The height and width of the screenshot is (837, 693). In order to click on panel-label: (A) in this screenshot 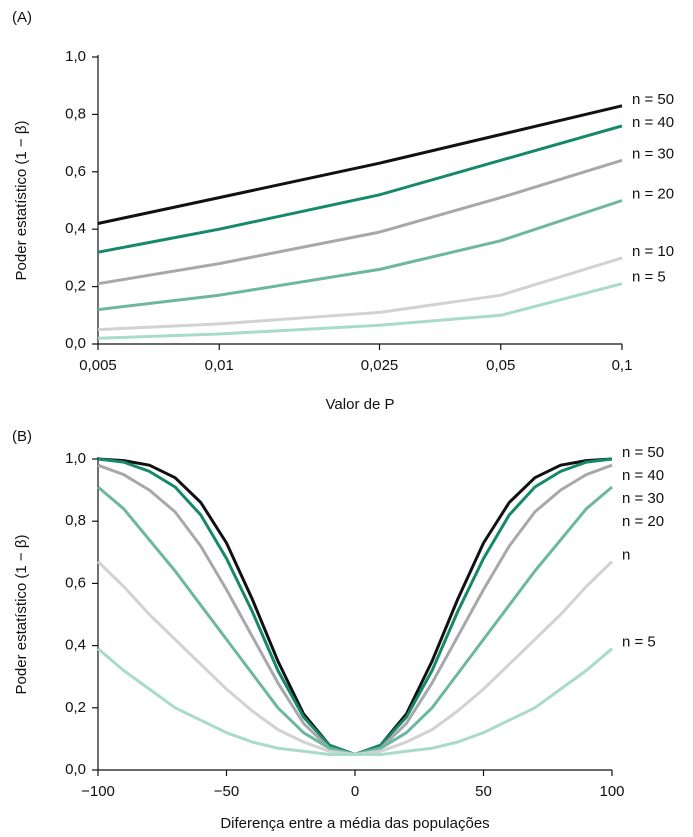, I will do `click(22, 17)`.